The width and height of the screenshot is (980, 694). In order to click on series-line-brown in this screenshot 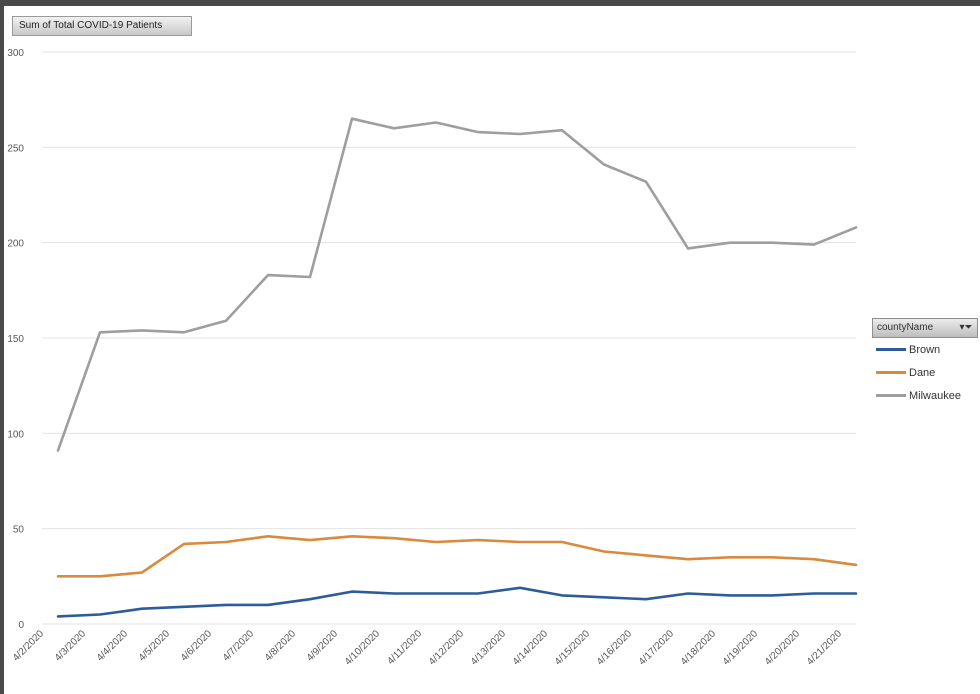, I will do `click(457, 602)`.